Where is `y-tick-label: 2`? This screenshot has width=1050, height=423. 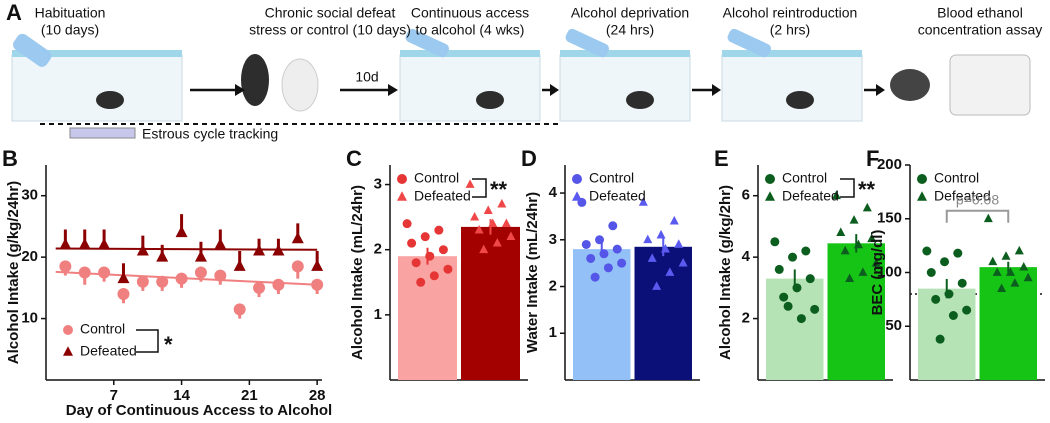 y-tick-label: 2 is located at coordinates (378, 249).